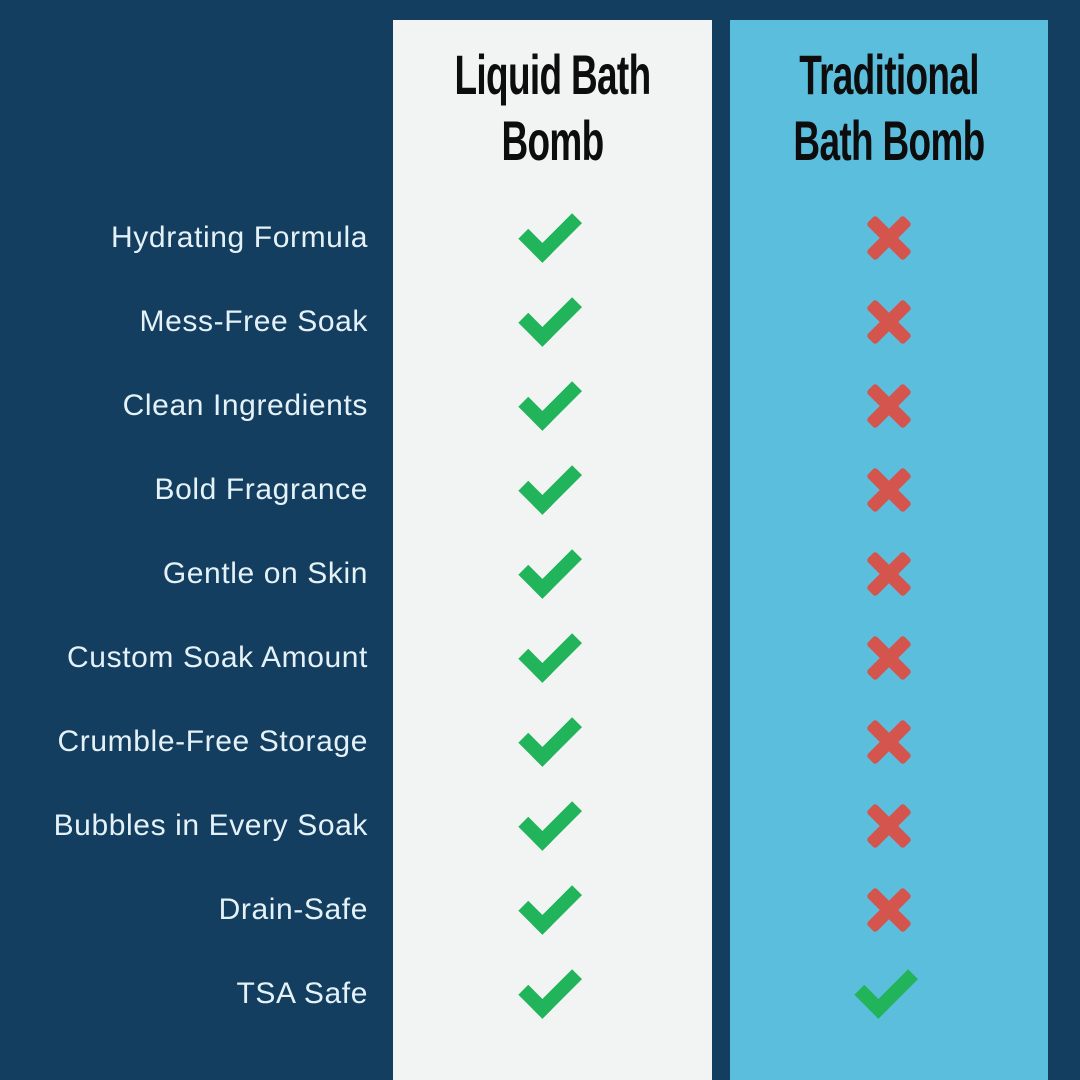 The width and height of the screenshot is (1080, 1080). What do you see at coordinates (245, 405) in the screenshot?
I see `feature-label: Clean Ingredients` at bounding box center [245, 405].